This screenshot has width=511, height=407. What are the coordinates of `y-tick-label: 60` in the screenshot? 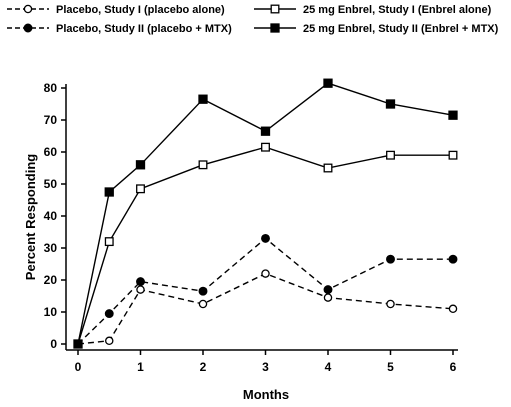 It's located at (51, 152).